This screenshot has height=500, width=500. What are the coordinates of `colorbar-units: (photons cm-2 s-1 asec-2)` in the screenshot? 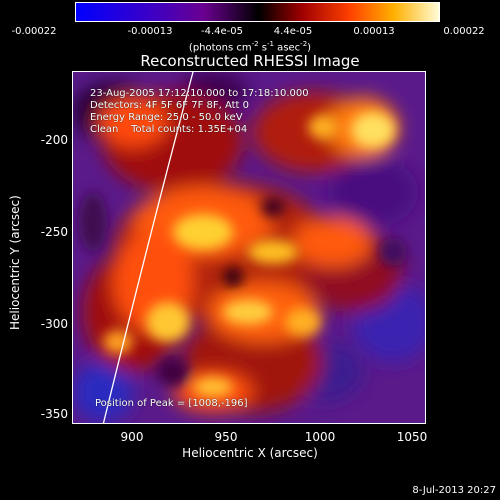 It's located at (250, 46).